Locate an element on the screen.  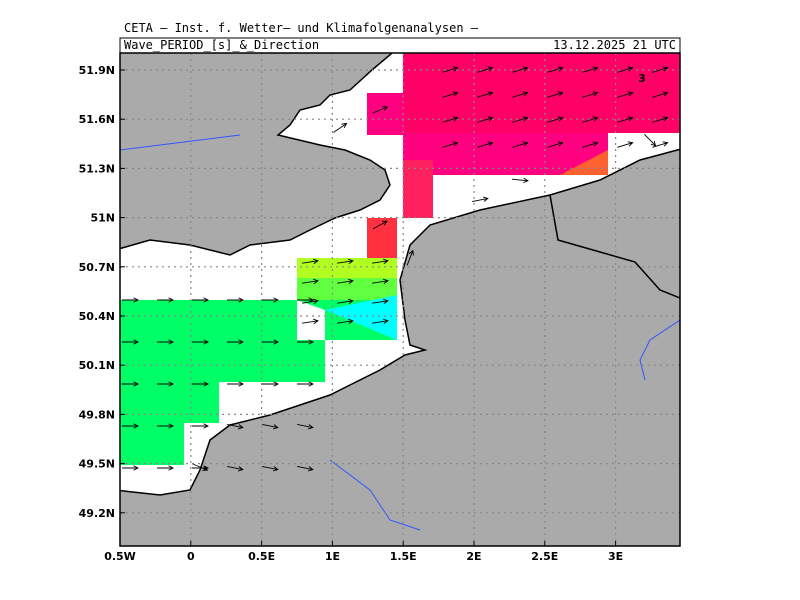
contour-label: 3 is located at coordinates (642, 78).